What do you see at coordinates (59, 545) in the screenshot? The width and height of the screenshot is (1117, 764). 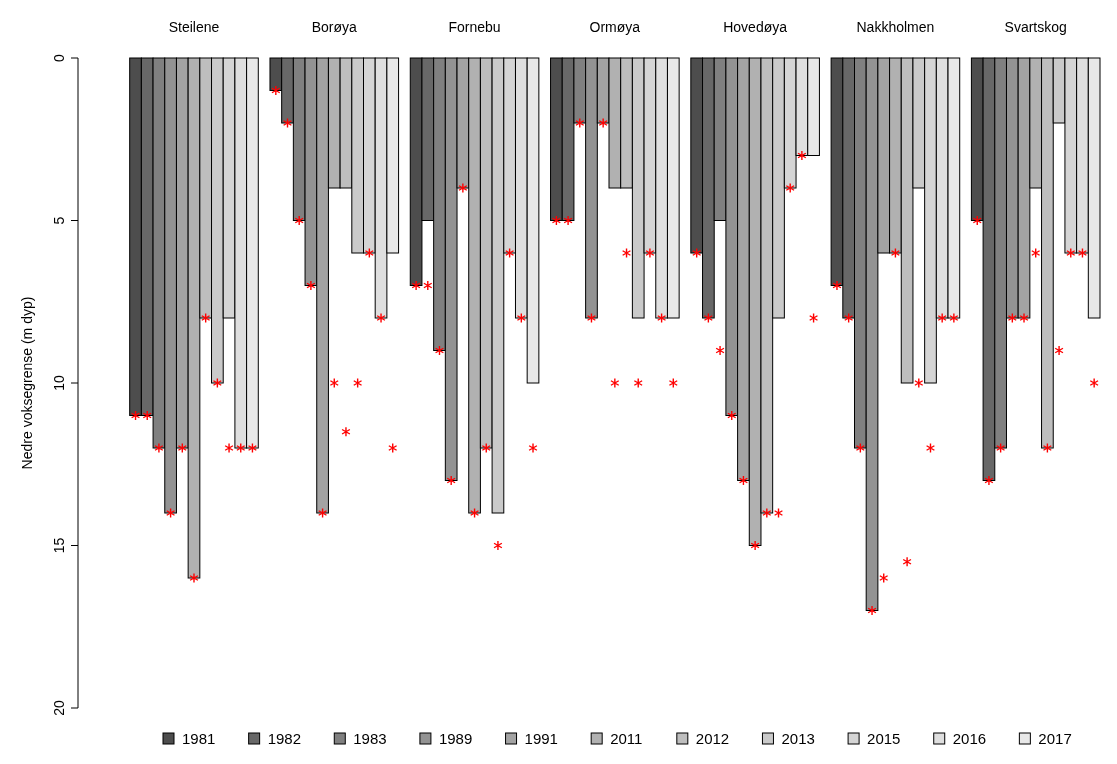 I see `y-tick-label: 15` at bounding box center [59, 545].